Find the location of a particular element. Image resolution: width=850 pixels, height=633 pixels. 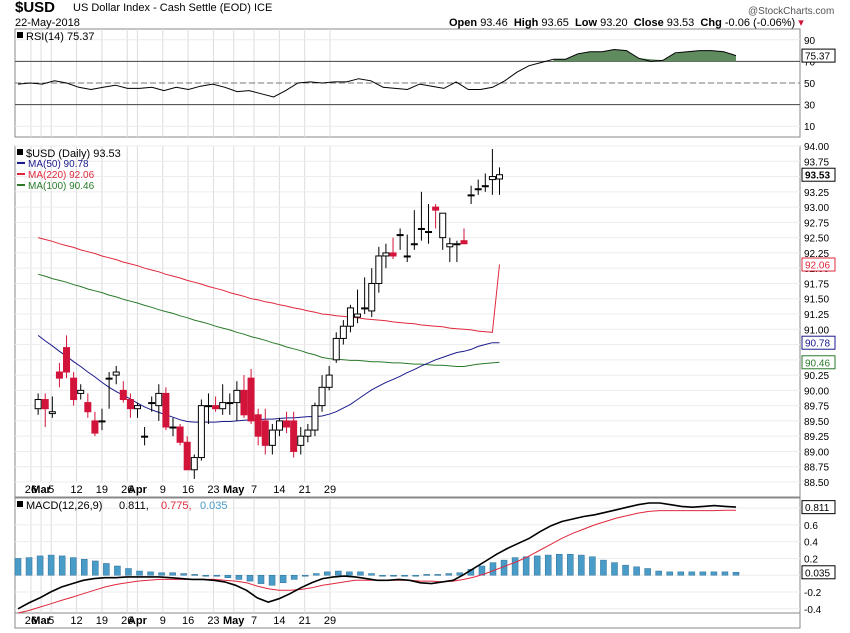

macd-legend-hist: 0.035 is located at coordinates (214, 506).